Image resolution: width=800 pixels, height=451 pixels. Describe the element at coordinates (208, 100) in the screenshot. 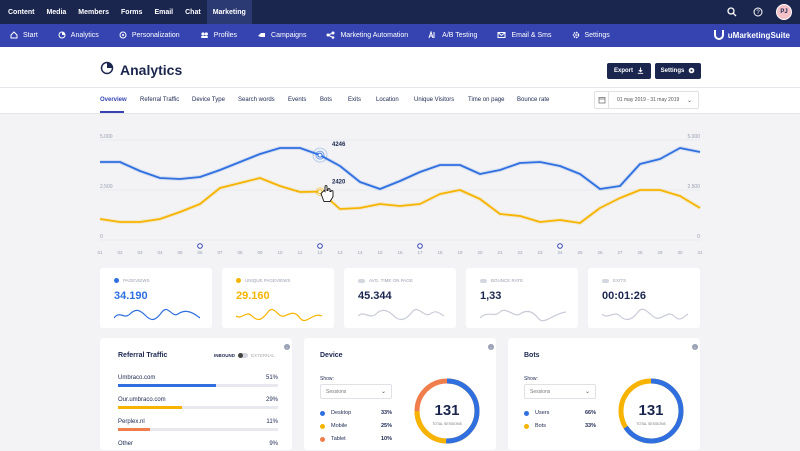

I see `tab-device-type: Device Type` at that location.